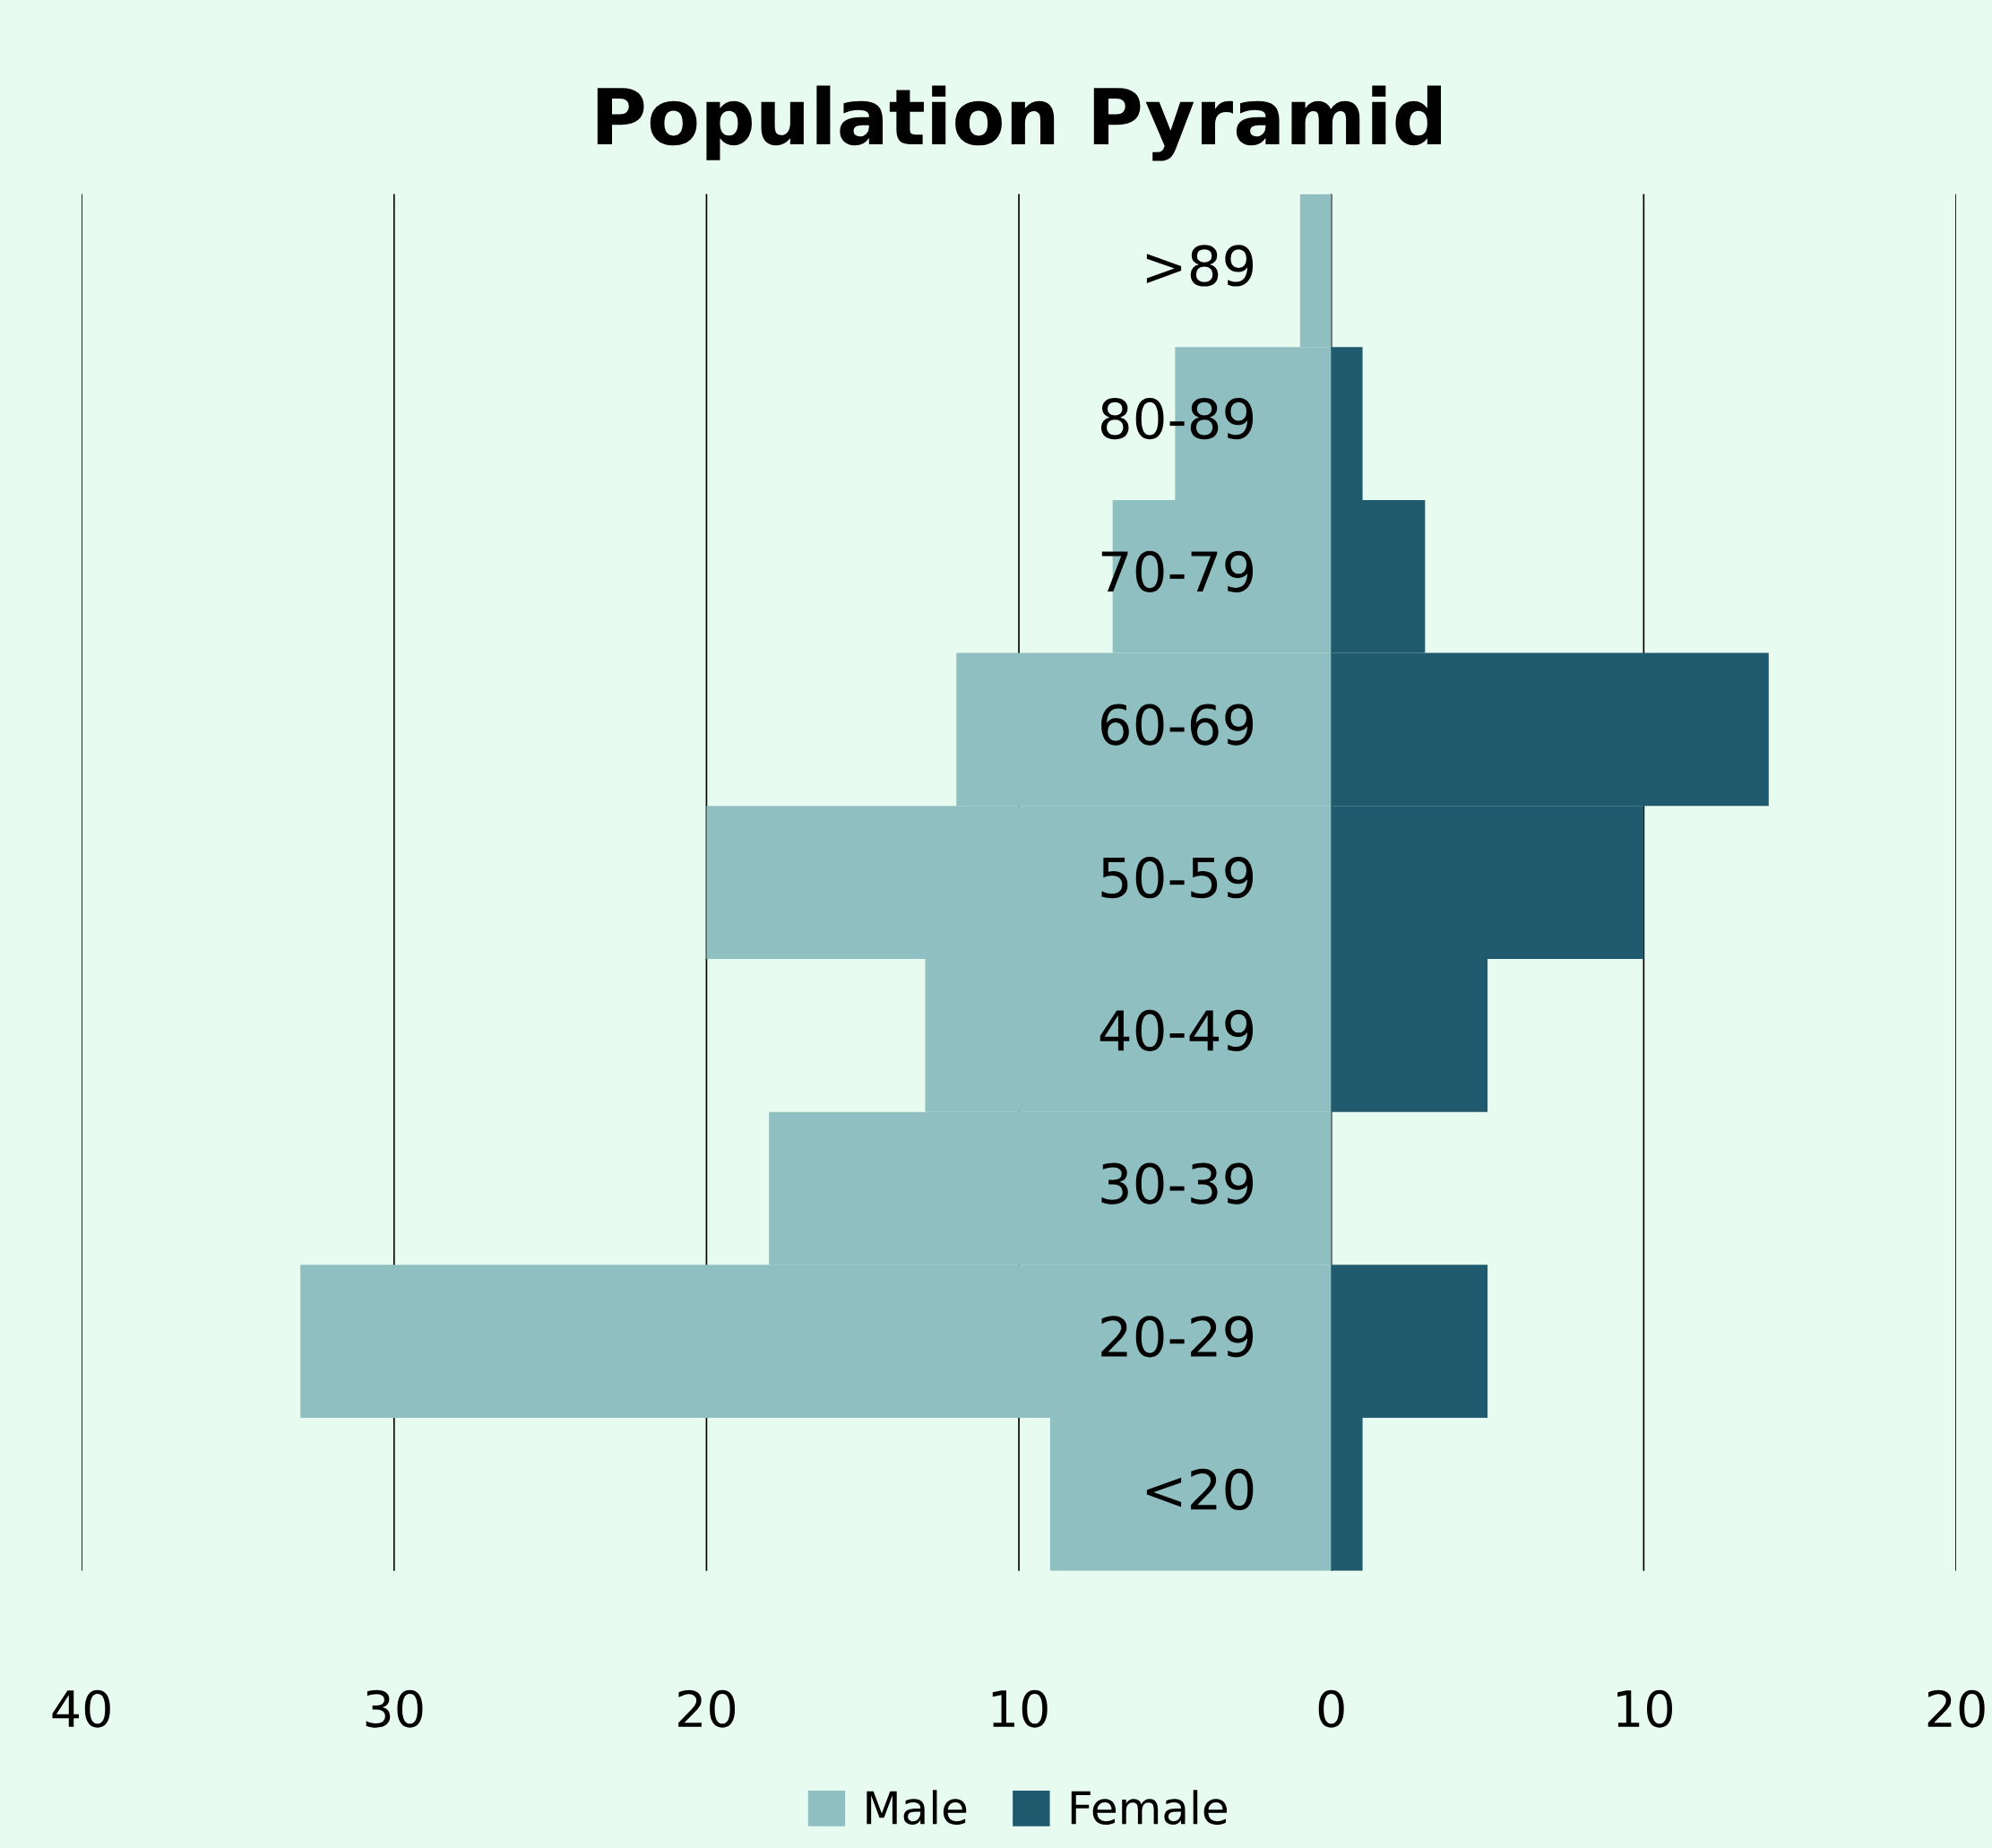  I want to click on x-tick-label: 30, so click(395, 1708).